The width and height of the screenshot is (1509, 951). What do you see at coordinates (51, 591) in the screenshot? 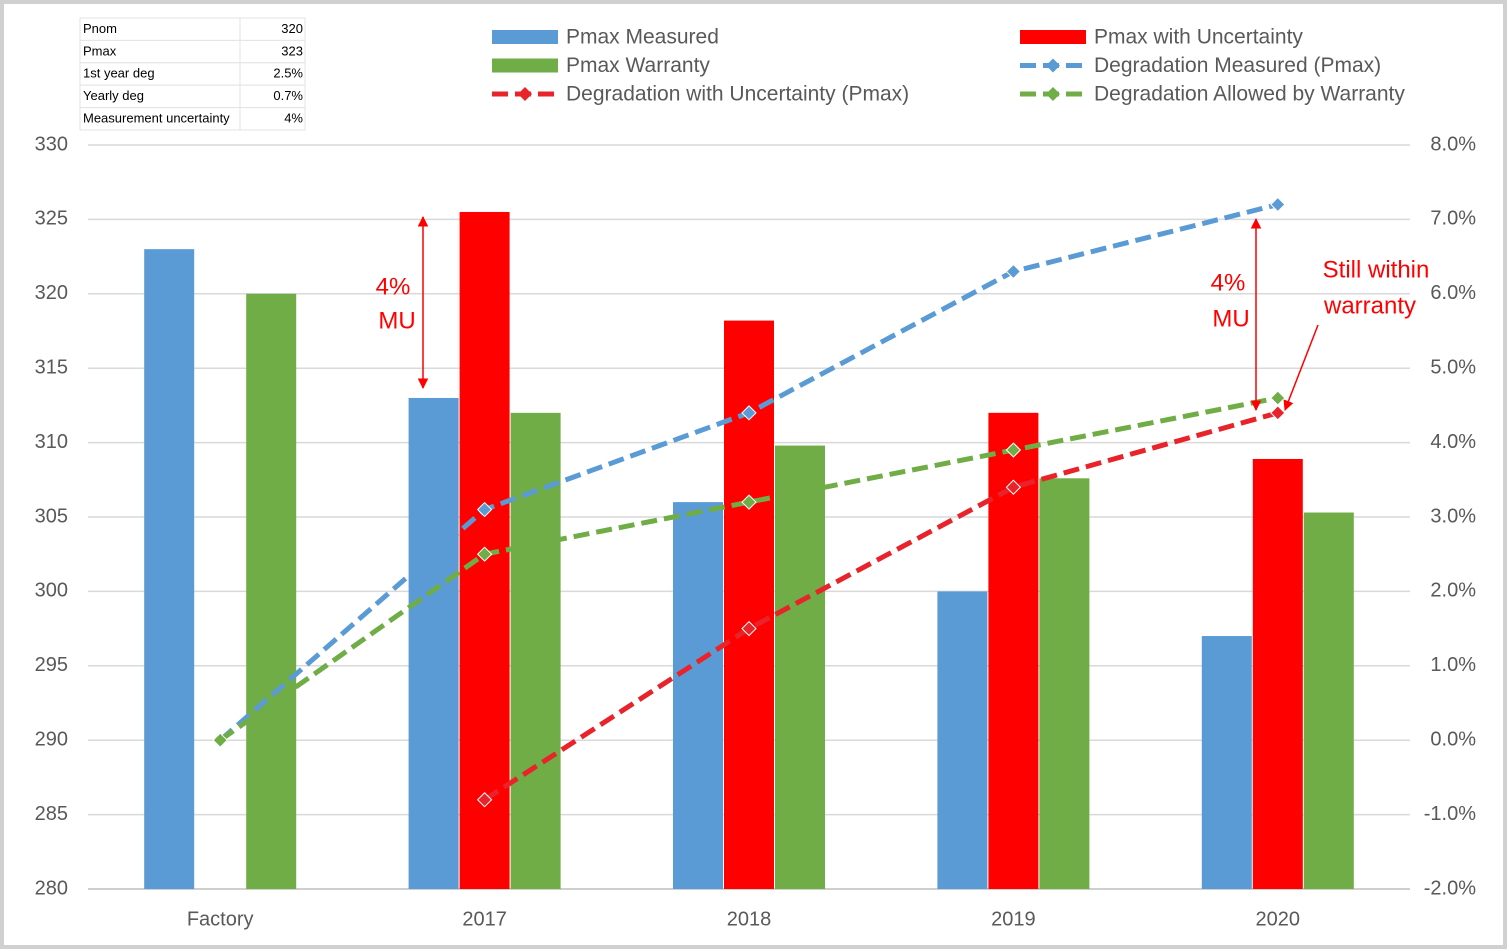
I see `y-tick-label: 300` at bounding box center [51, 591].